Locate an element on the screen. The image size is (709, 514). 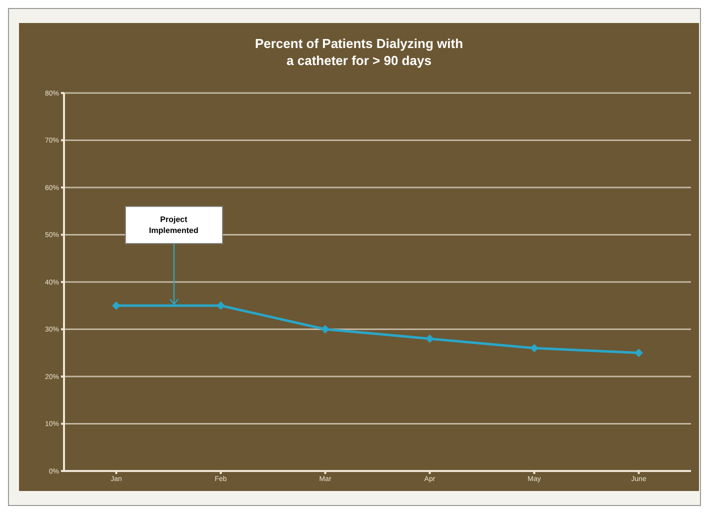
annotation: Project Implemented is located at coordinates (173, 225).